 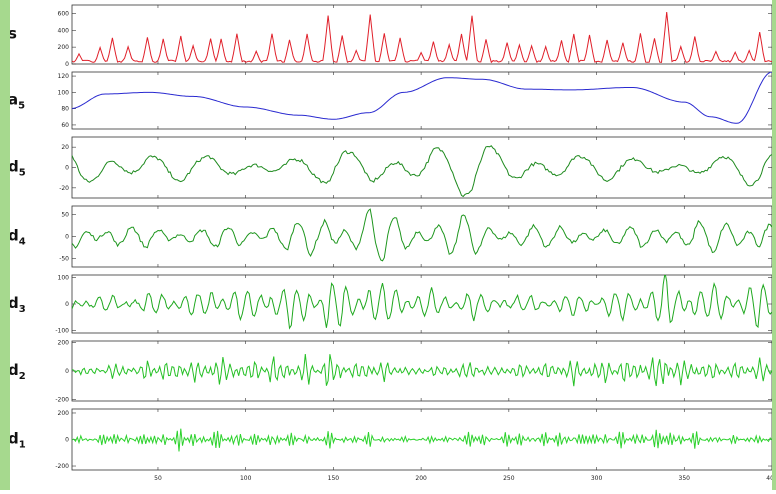 I want to click on y-tick-label-d5: 0, so click(x=67, y=168).